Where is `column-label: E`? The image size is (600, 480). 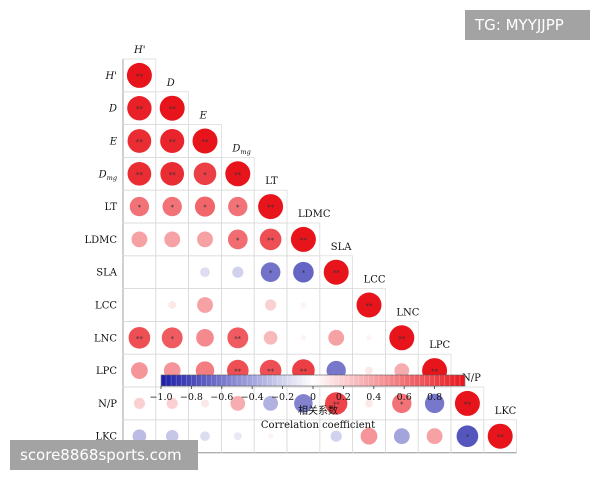 column-label: E is located at coordinates (203, 116).